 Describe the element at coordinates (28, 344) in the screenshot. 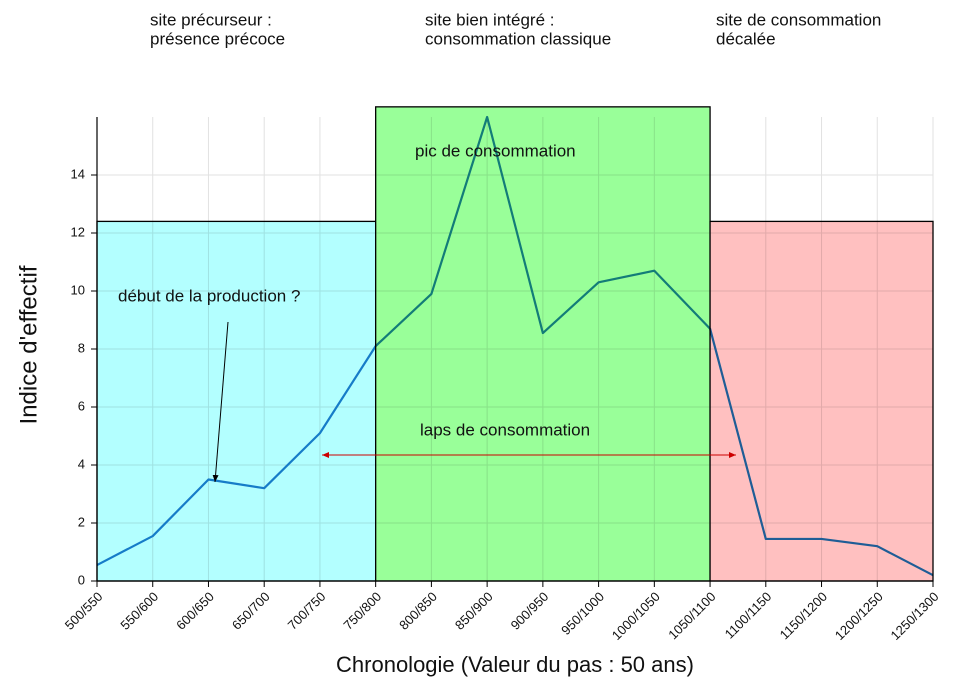

I see `y-axis-label: Indice d'effectif` at that location.